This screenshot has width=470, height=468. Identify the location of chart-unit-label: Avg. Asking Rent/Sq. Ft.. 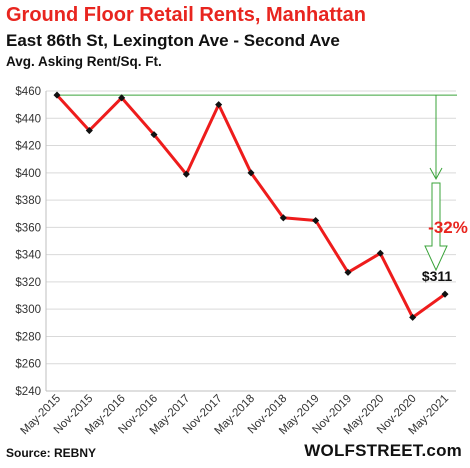
(84, 61).